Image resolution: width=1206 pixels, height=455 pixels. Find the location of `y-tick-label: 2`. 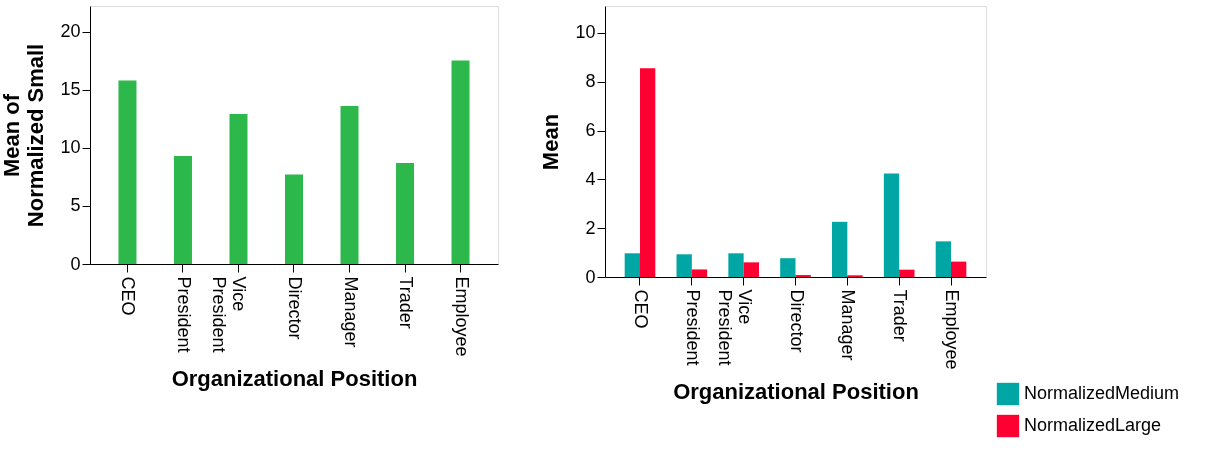

y-tick-label: 2 is located at coordinates (590, 227).